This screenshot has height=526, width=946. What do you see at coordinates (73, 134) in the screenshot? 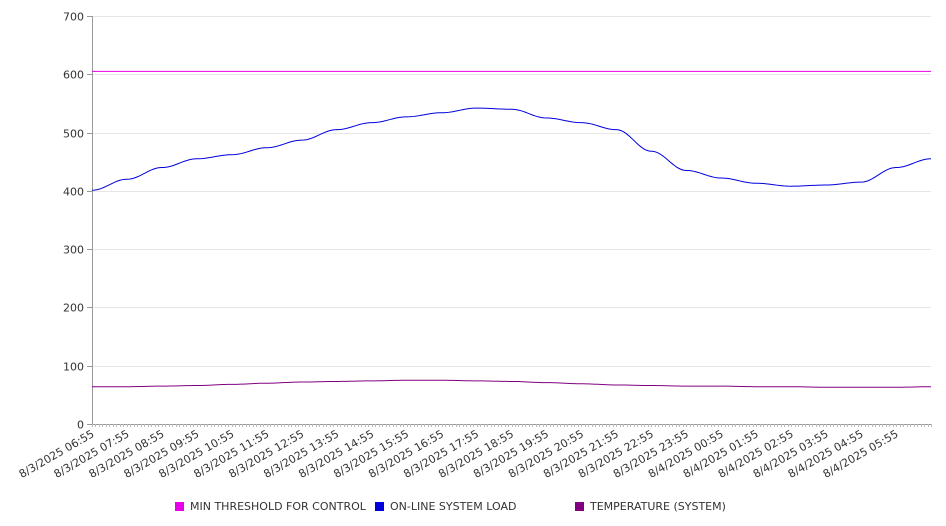
I see `y-tick-label: 500` at bounding box center [73, 134].